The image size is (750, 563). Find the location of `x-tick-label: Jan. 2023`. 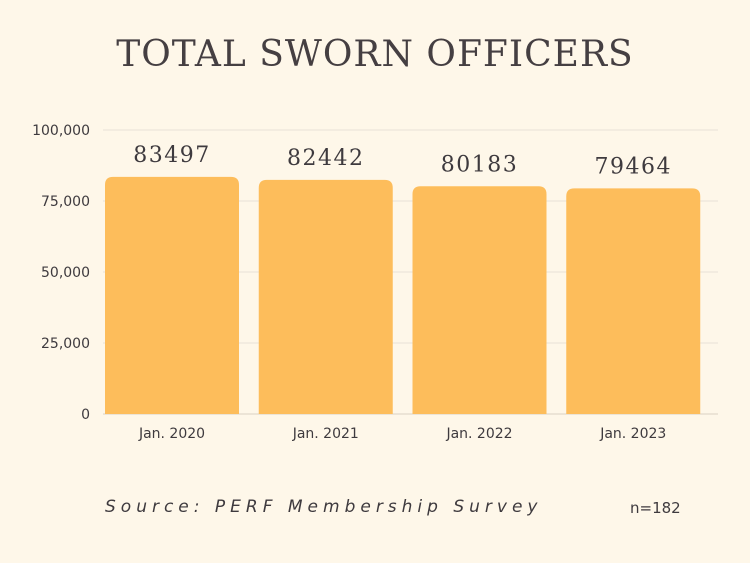

x-tick-label: Jan. 2023 is located at coordinates (632, 434).